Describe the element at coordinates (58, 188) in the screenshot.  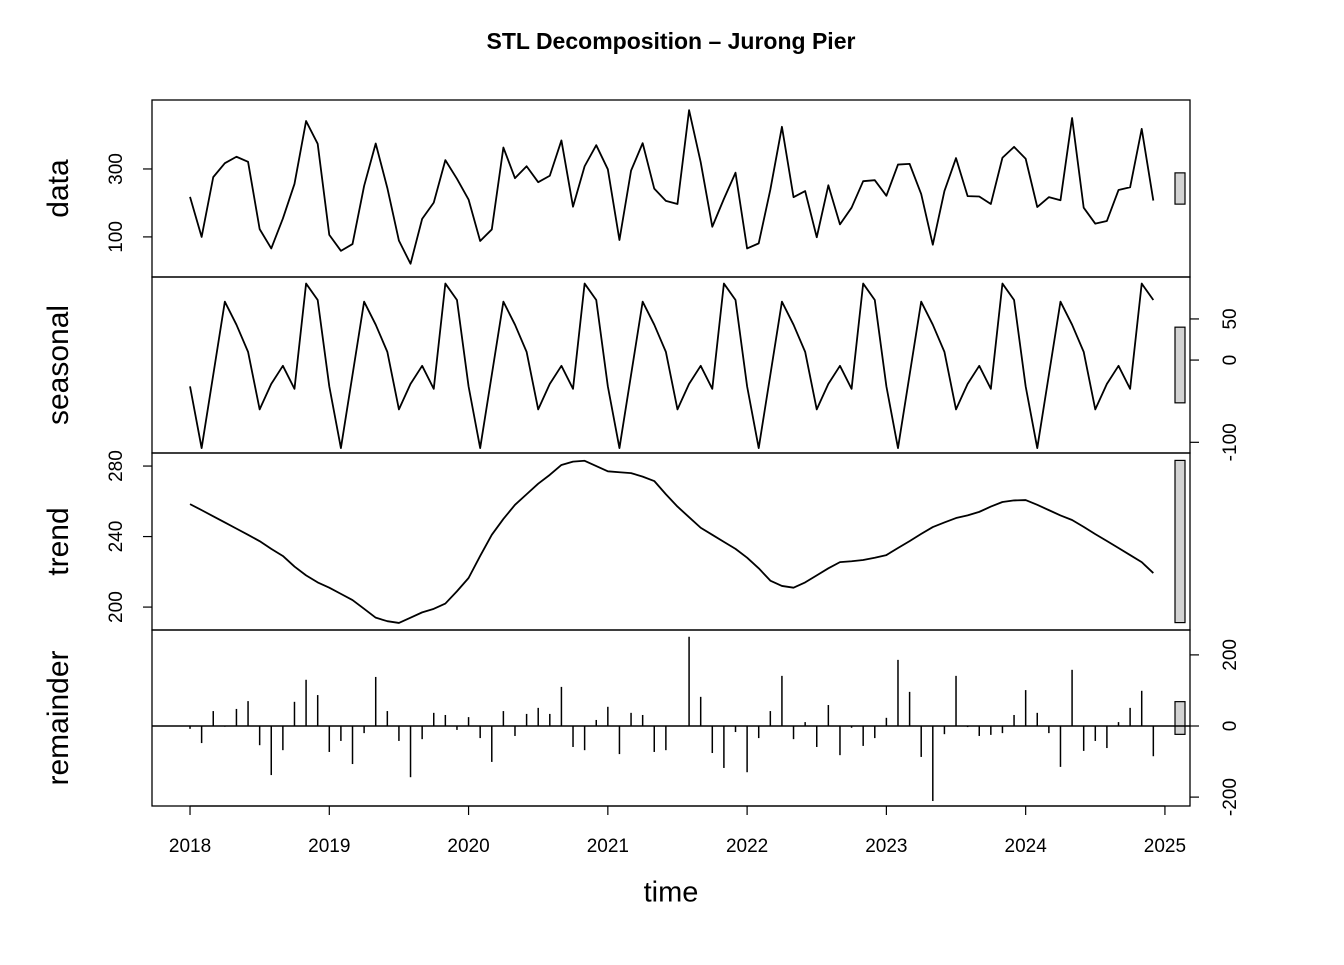
I see `panel-label: data` at that location.